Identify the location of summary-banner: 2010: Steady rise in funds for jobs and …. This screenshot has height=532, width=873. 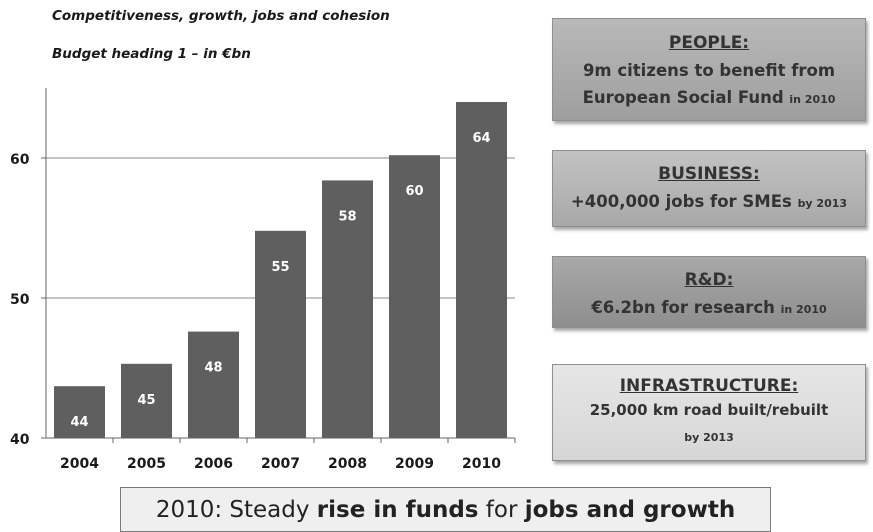
(445, 509).